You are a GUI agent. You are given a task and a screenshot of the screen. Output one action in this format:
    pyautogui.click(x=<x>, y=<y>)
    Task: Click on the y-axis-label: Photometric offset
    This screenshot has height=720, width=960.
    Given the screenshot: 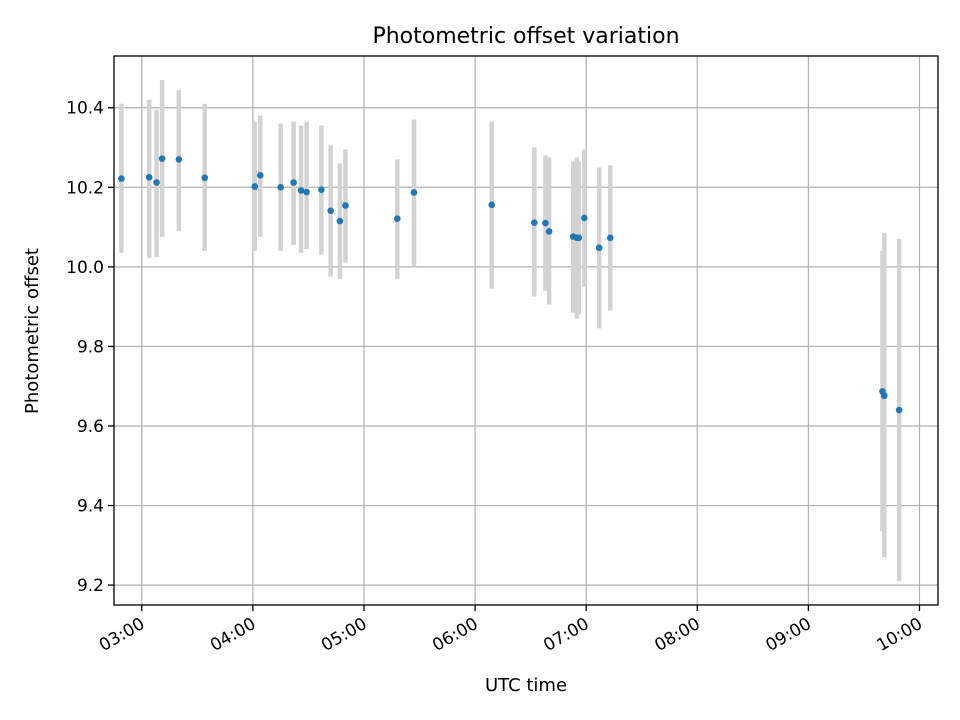 What is the action you would take?
    pyautogui.click(x=32, y=331)
    